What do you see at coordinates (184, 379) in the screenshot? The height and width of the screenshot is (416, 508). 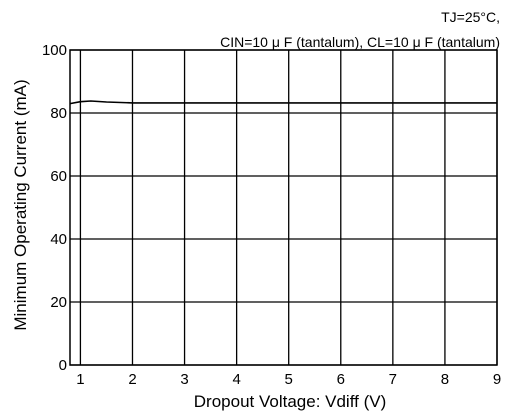 I see `x-tick-label: 3` at bounding box center [184, 379].